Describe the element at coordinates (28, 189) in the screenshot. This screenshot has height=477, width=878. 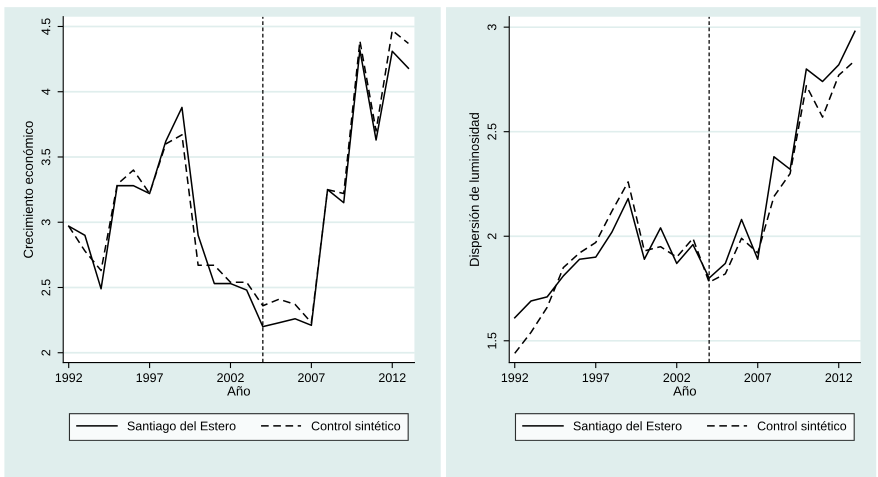
I see `y-axis-title: Crecimiento económico` at that location.